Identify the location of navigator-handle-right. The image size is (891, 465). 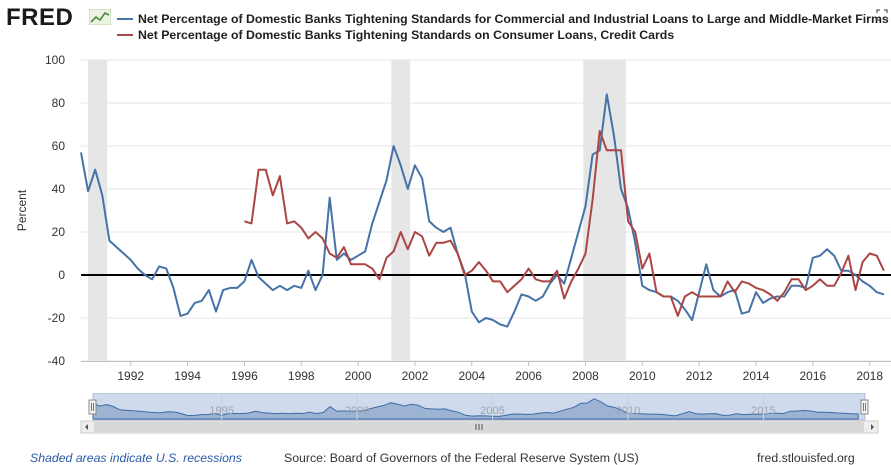
(864, 407).